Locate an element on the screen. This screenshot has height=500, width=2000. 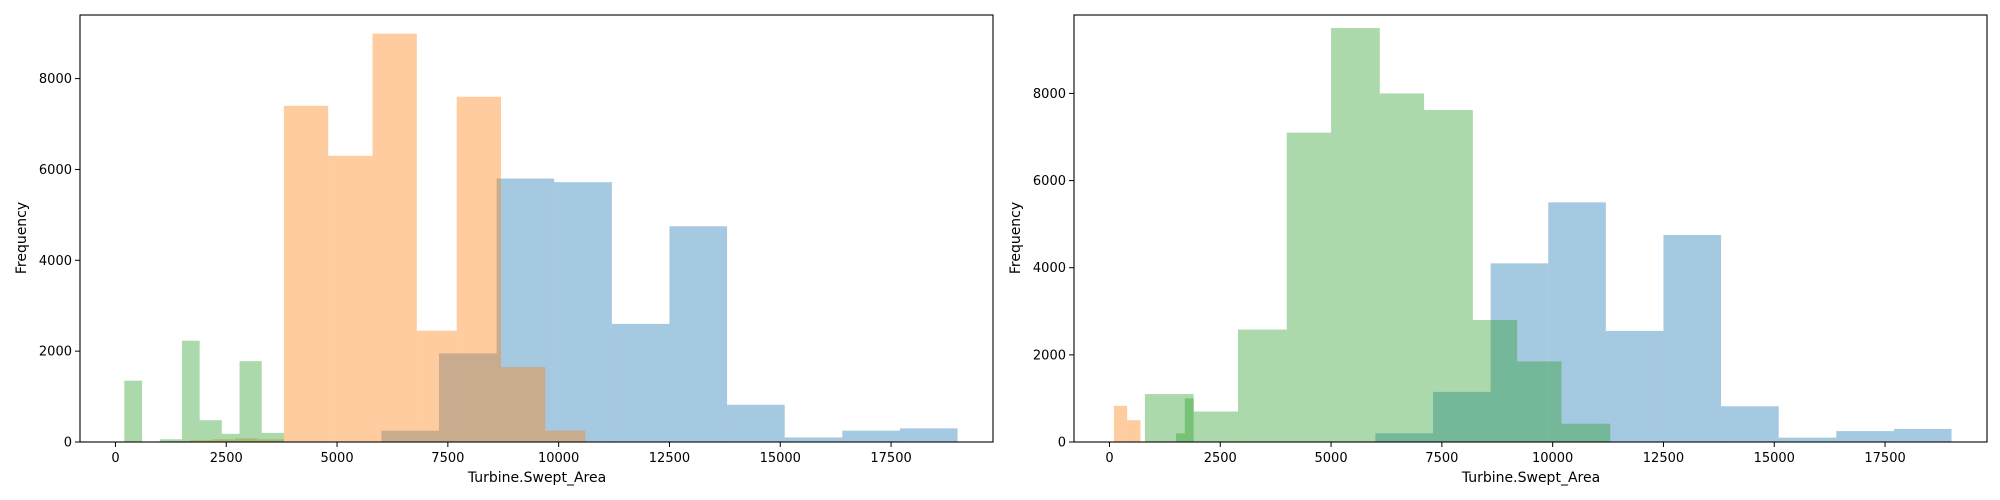
histogram-bar-p0-s1-b11 is located at coordinates (523, 404).